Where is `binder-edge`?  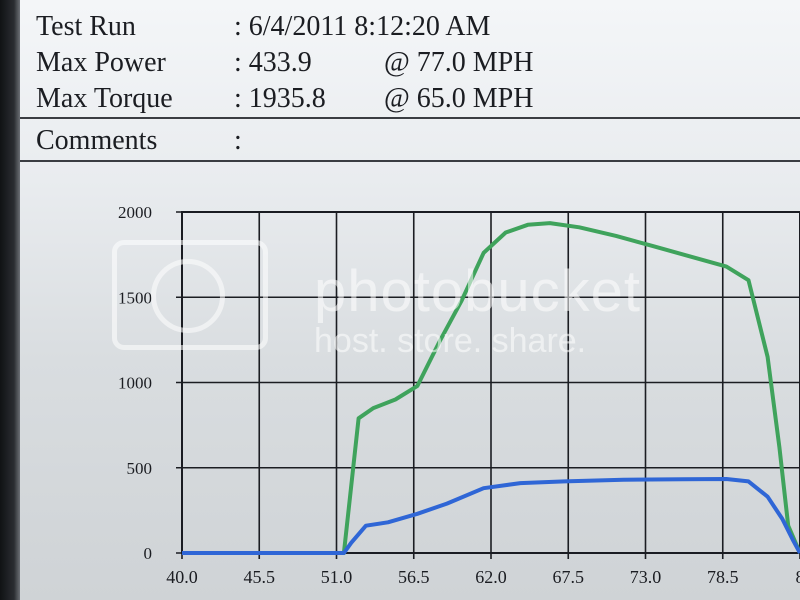
binder-edge is located at coordinates (10, 300).